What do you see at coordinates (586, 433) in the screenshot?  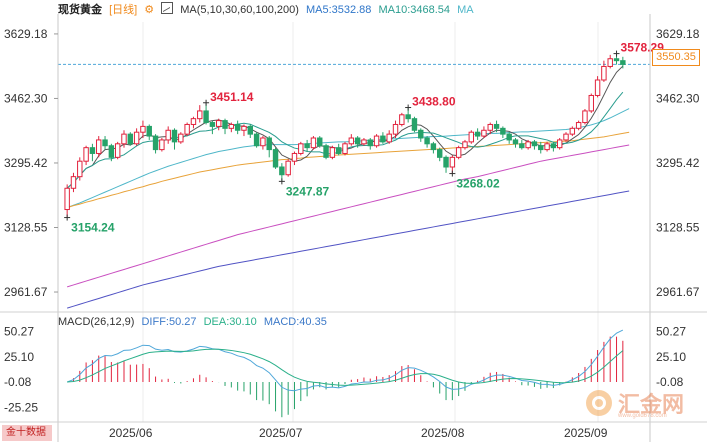 I see `x-tick-label: 2025/09` at bounding box center [586, 433].